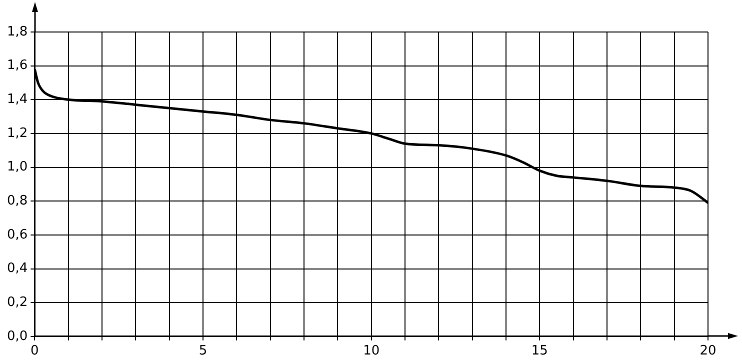 This screenshot has height=364, width=742. What do you see at coordinates (17, 336) in the screenshot?
I see `y-tick-label: 0,0` at bounding box center [17, 336].